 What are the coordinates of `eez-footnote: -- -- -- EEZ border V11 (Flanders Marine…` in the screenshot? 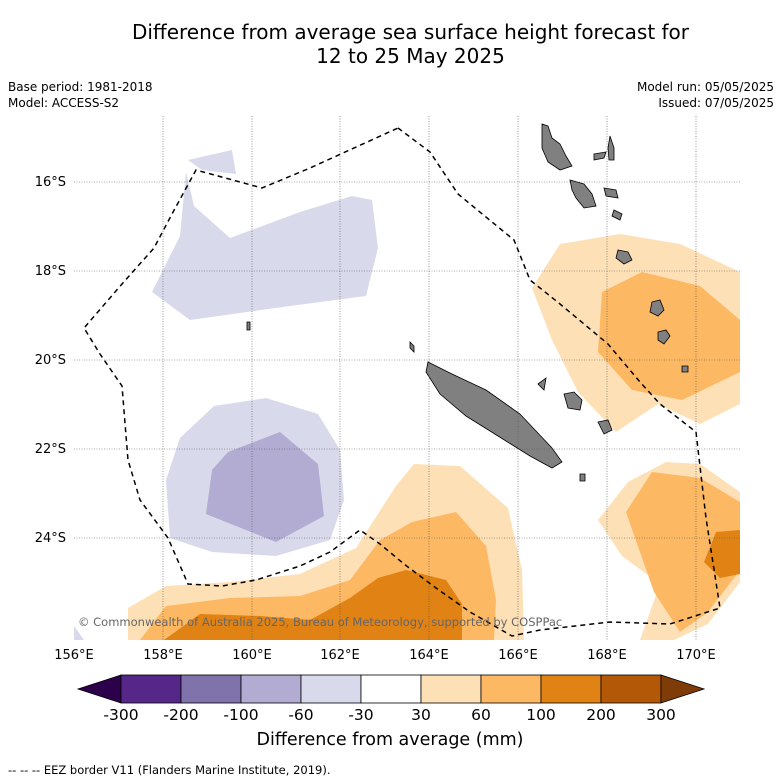 It's located at (169, 770).